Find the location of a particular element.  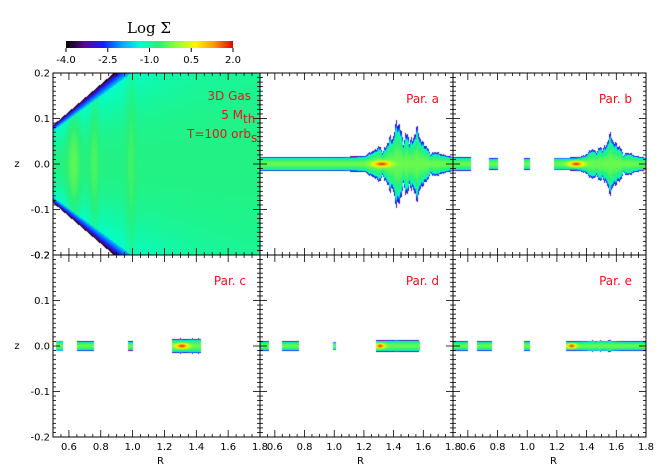

panel-label: Par. a is located at coordinates (422, 99).